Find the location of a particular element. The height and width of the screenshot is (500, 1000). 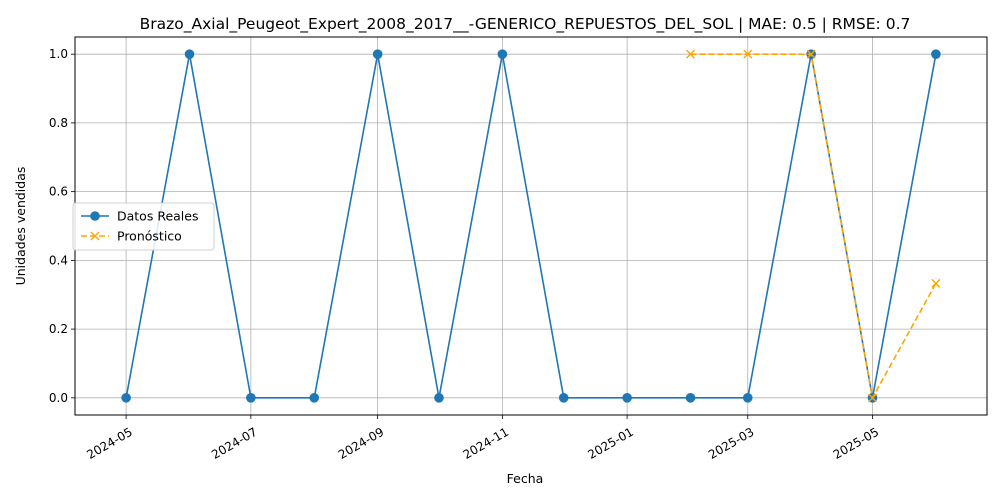

y-tick-label: 0.4 is located at coordinates (58, 260).